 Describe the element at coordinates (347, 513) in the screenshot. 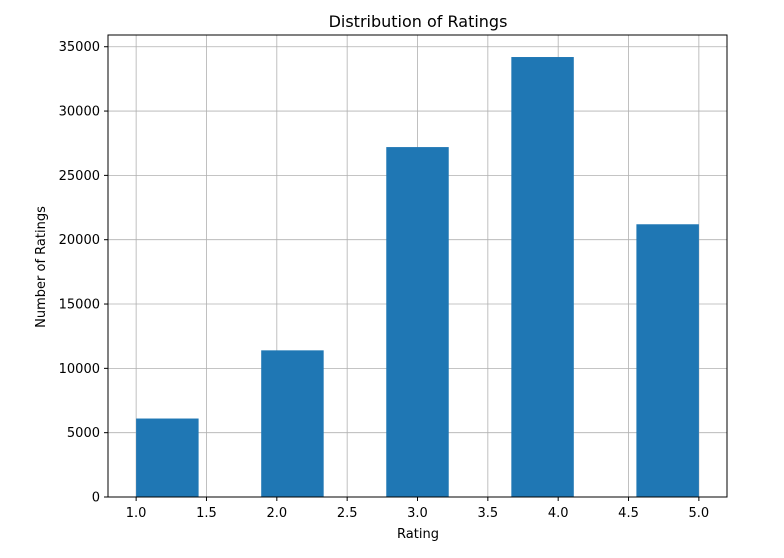

I see `x-tick-label: 2.5` at that location.